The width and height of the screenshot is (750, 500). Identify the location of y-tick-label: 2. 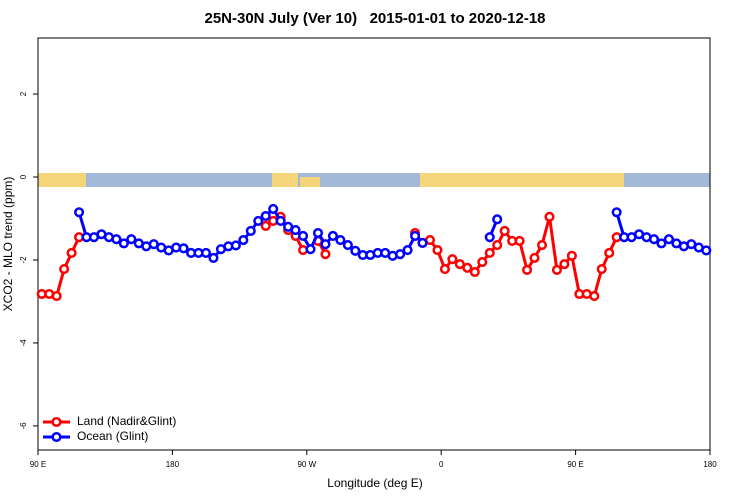
(23, 93).